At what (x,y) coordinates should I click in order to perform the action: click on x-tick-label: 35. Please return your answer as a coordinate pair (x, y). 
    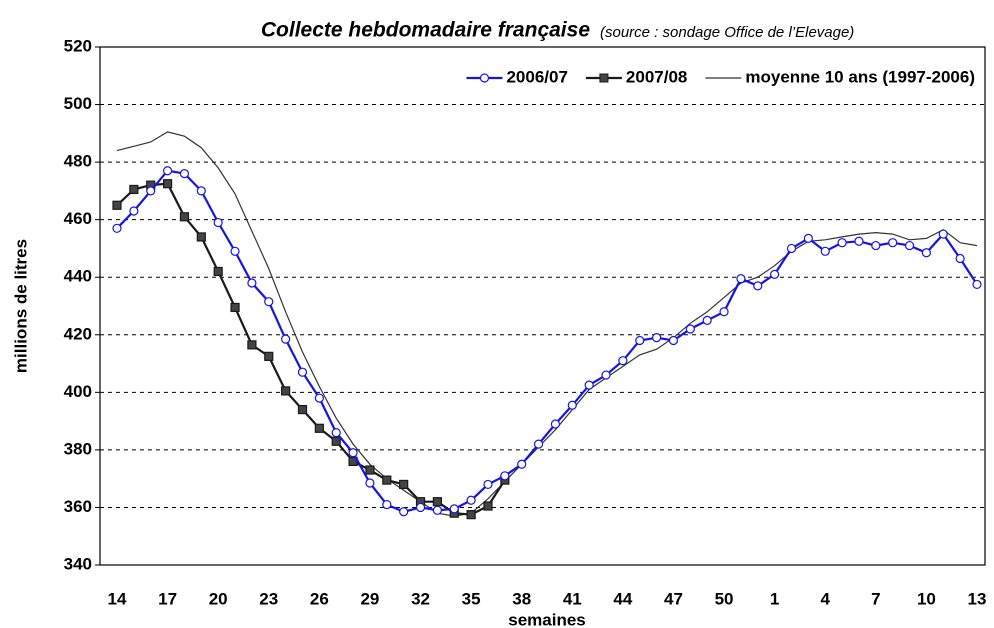
    Looking at the image, I should click on (471, 598).